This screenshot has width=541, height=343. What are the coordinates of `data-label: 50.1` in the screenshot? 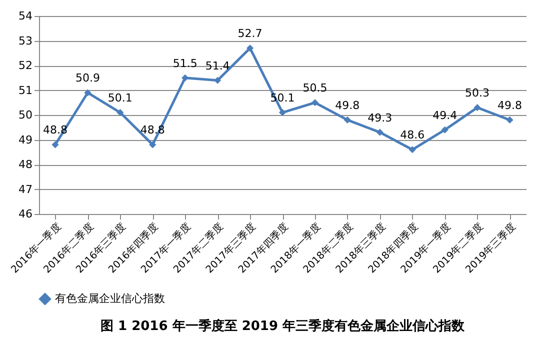 It's located at (120, 98).